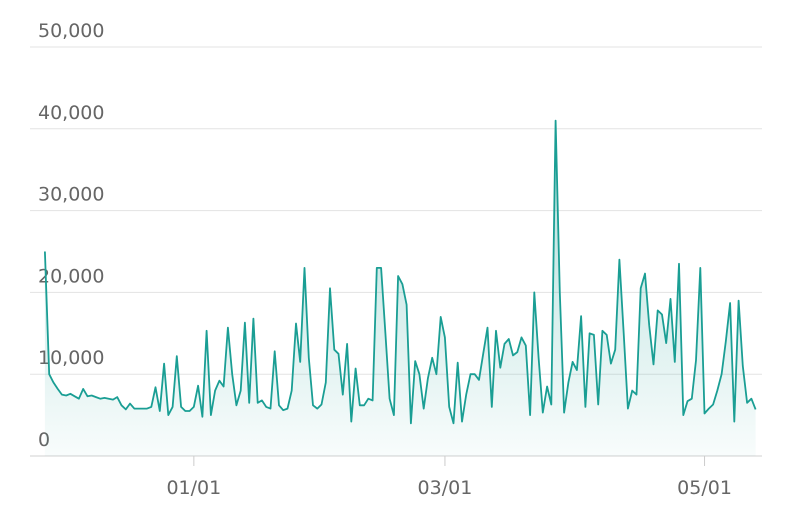  I want to click on y-tick-label: 50,000, so click(71, 31).